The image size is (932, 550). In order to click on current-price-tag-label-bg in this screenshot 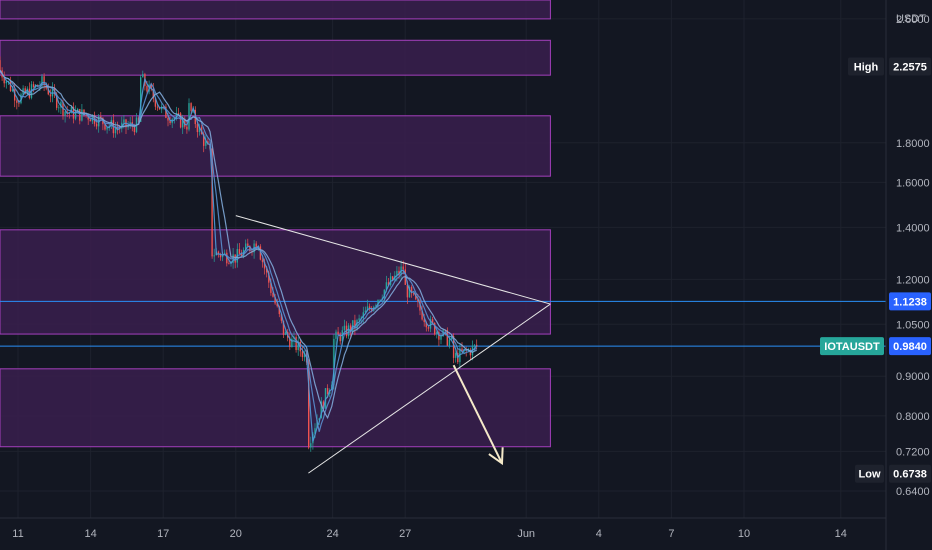, I will do `click(852, 346)`.